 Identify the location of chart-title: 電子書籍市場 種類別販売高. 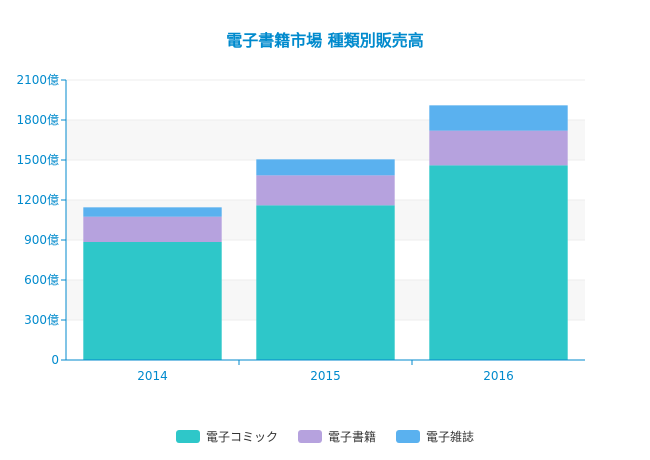
(325, 40).